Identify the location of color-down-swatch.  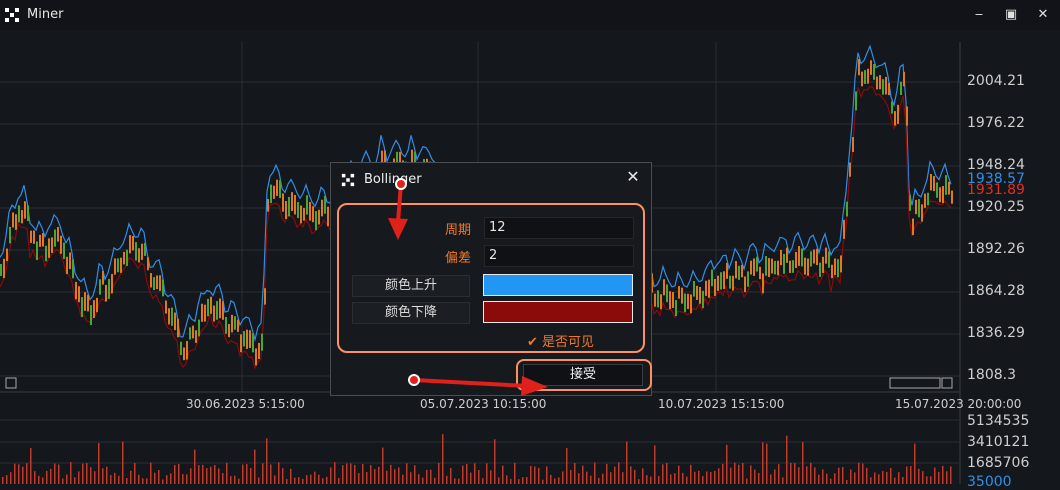
(558, 312).